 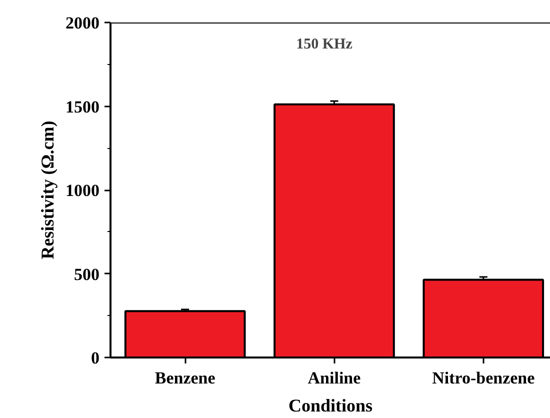 I want to click on y-tick-label: 1500, so click(x=83, y=106).